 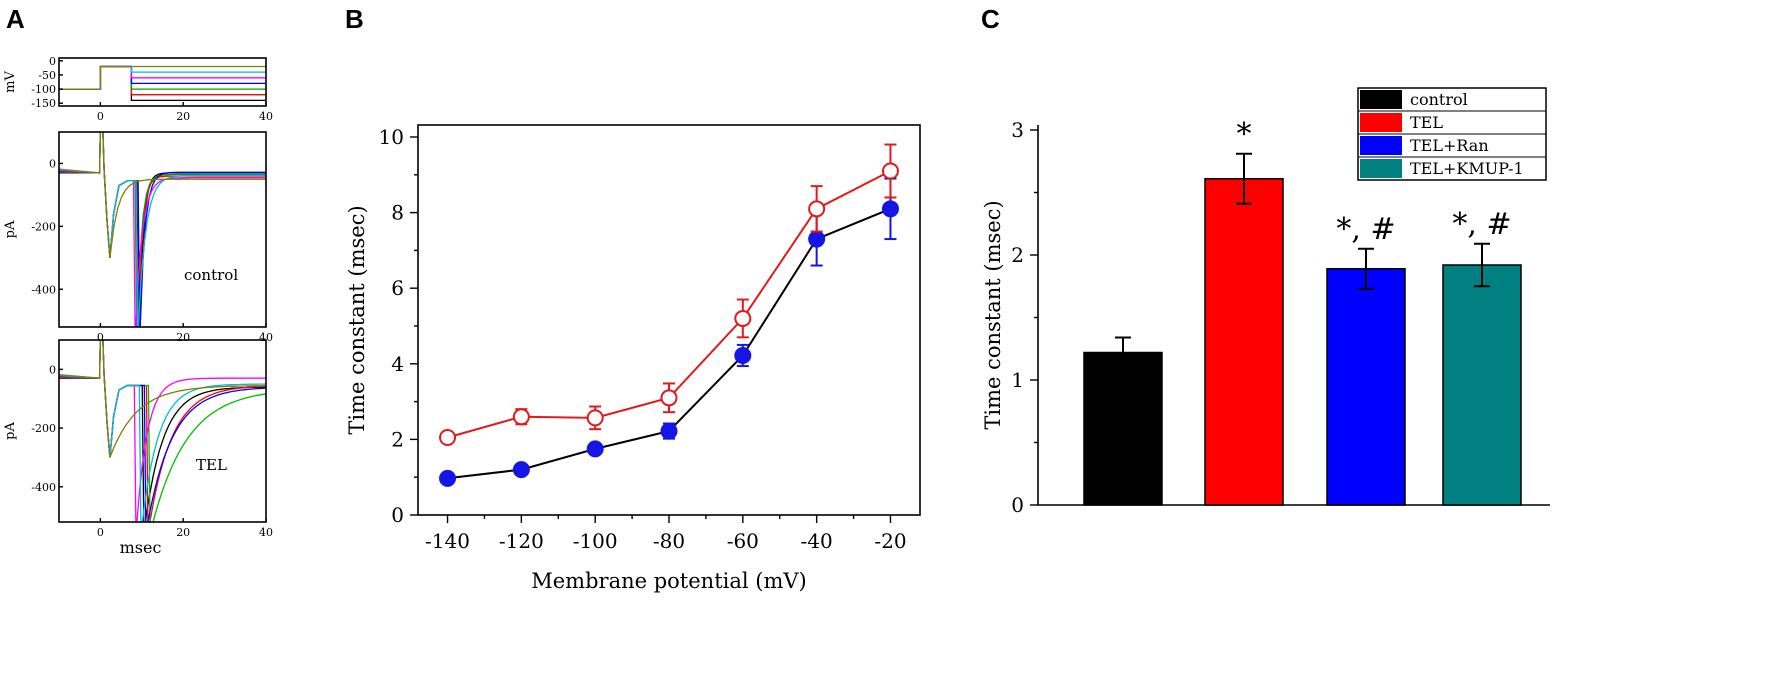 What do you see at coordinates (211, 465) in the screenshot?
I see `panel-a-condition-label: TEL` at bounding box center [211, 465].